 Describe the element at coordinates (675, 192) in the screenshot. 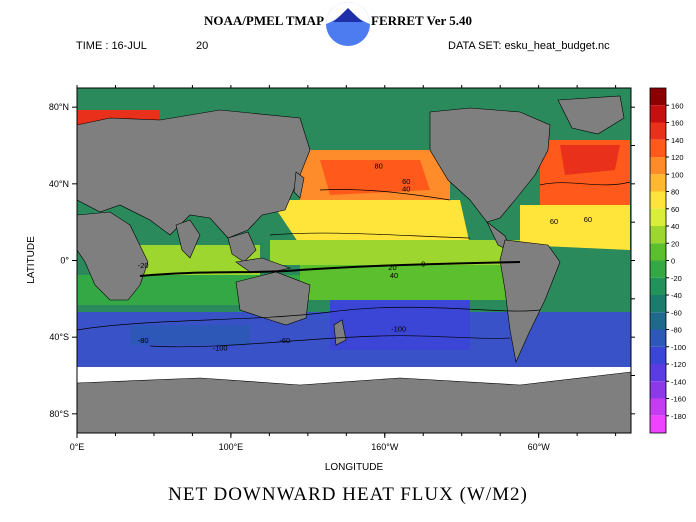

I see `colorbar-label: 80` at that location.